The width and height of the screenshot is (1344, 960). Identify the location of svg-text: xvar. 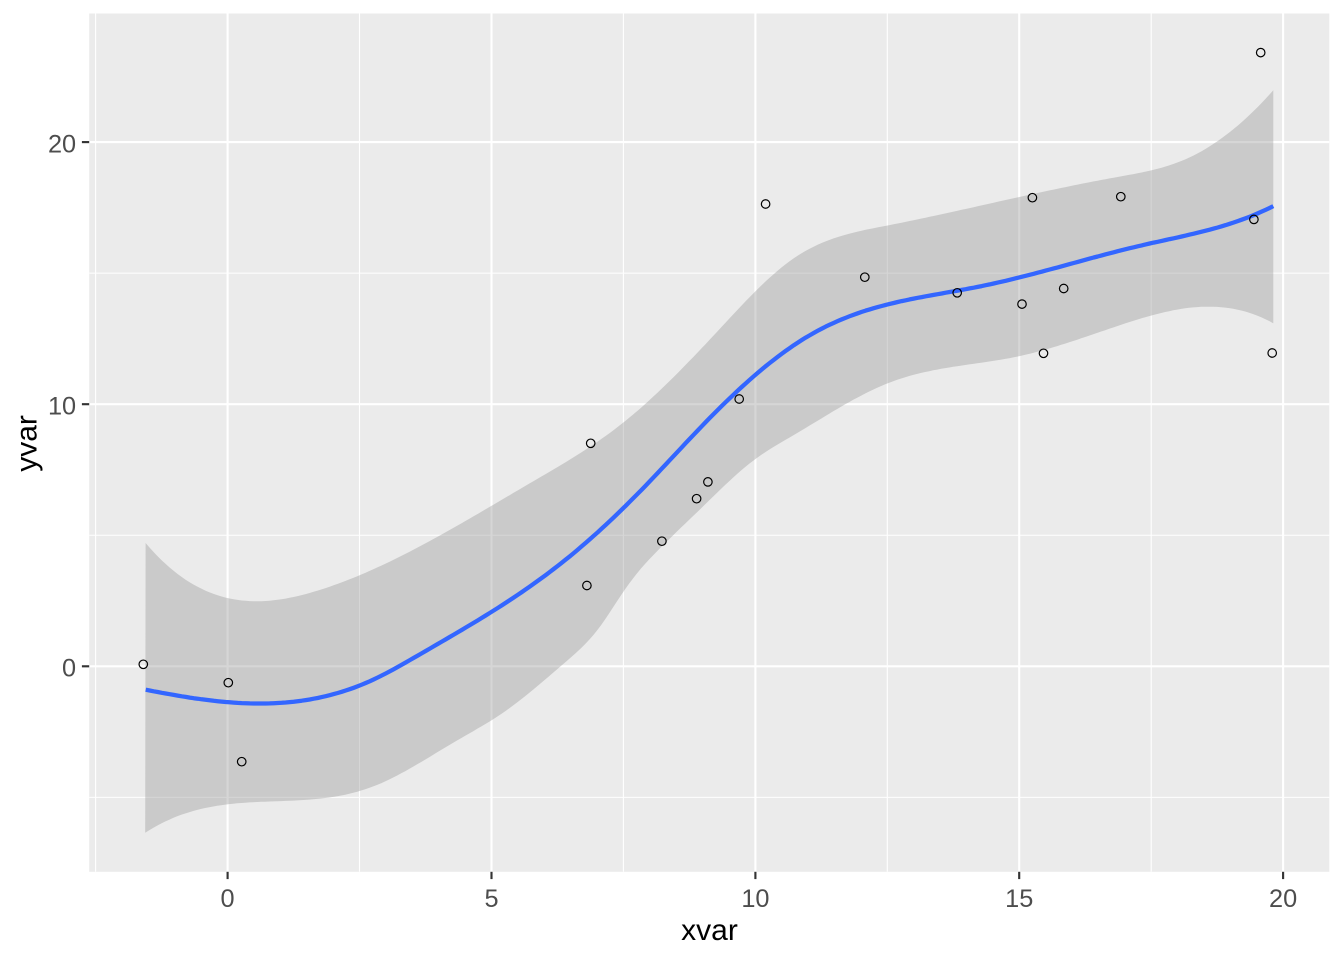
(709, 930).